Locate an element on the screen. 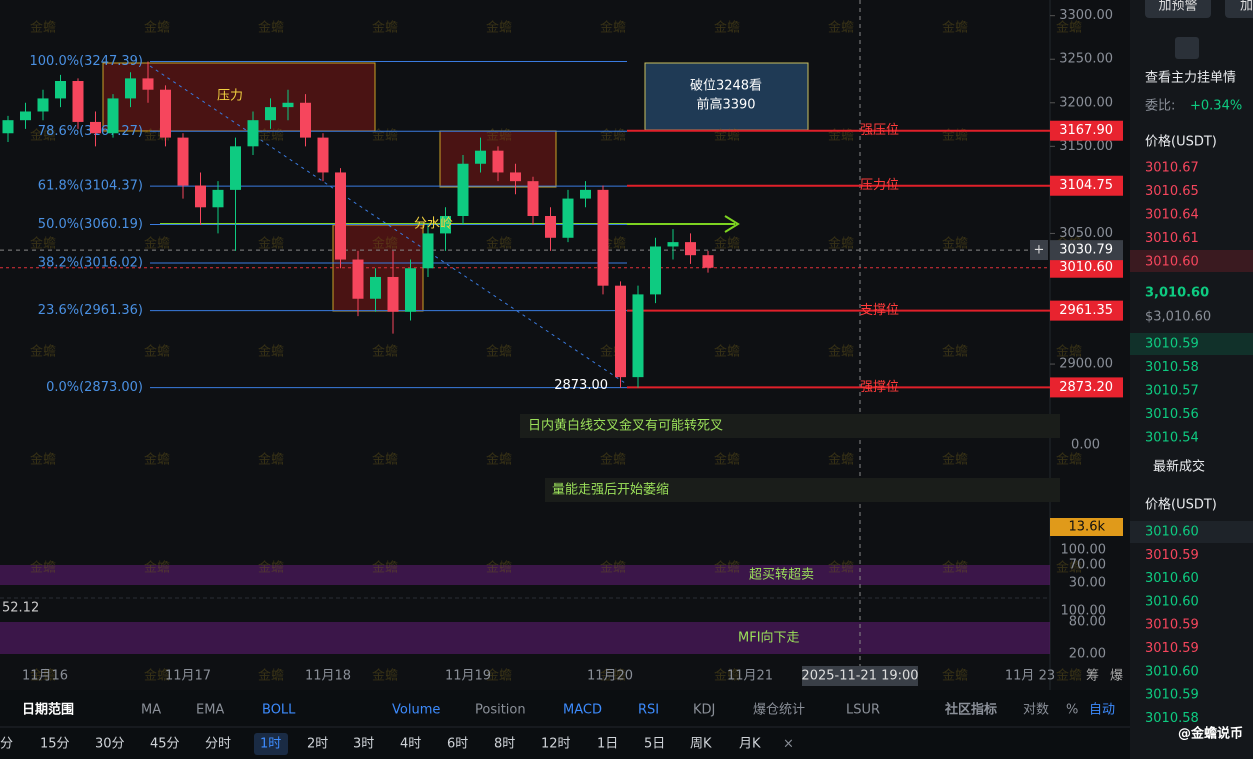 The image size is (1253, 759). toolbar-item: 日期范围 is located at coordinates (48, 710).